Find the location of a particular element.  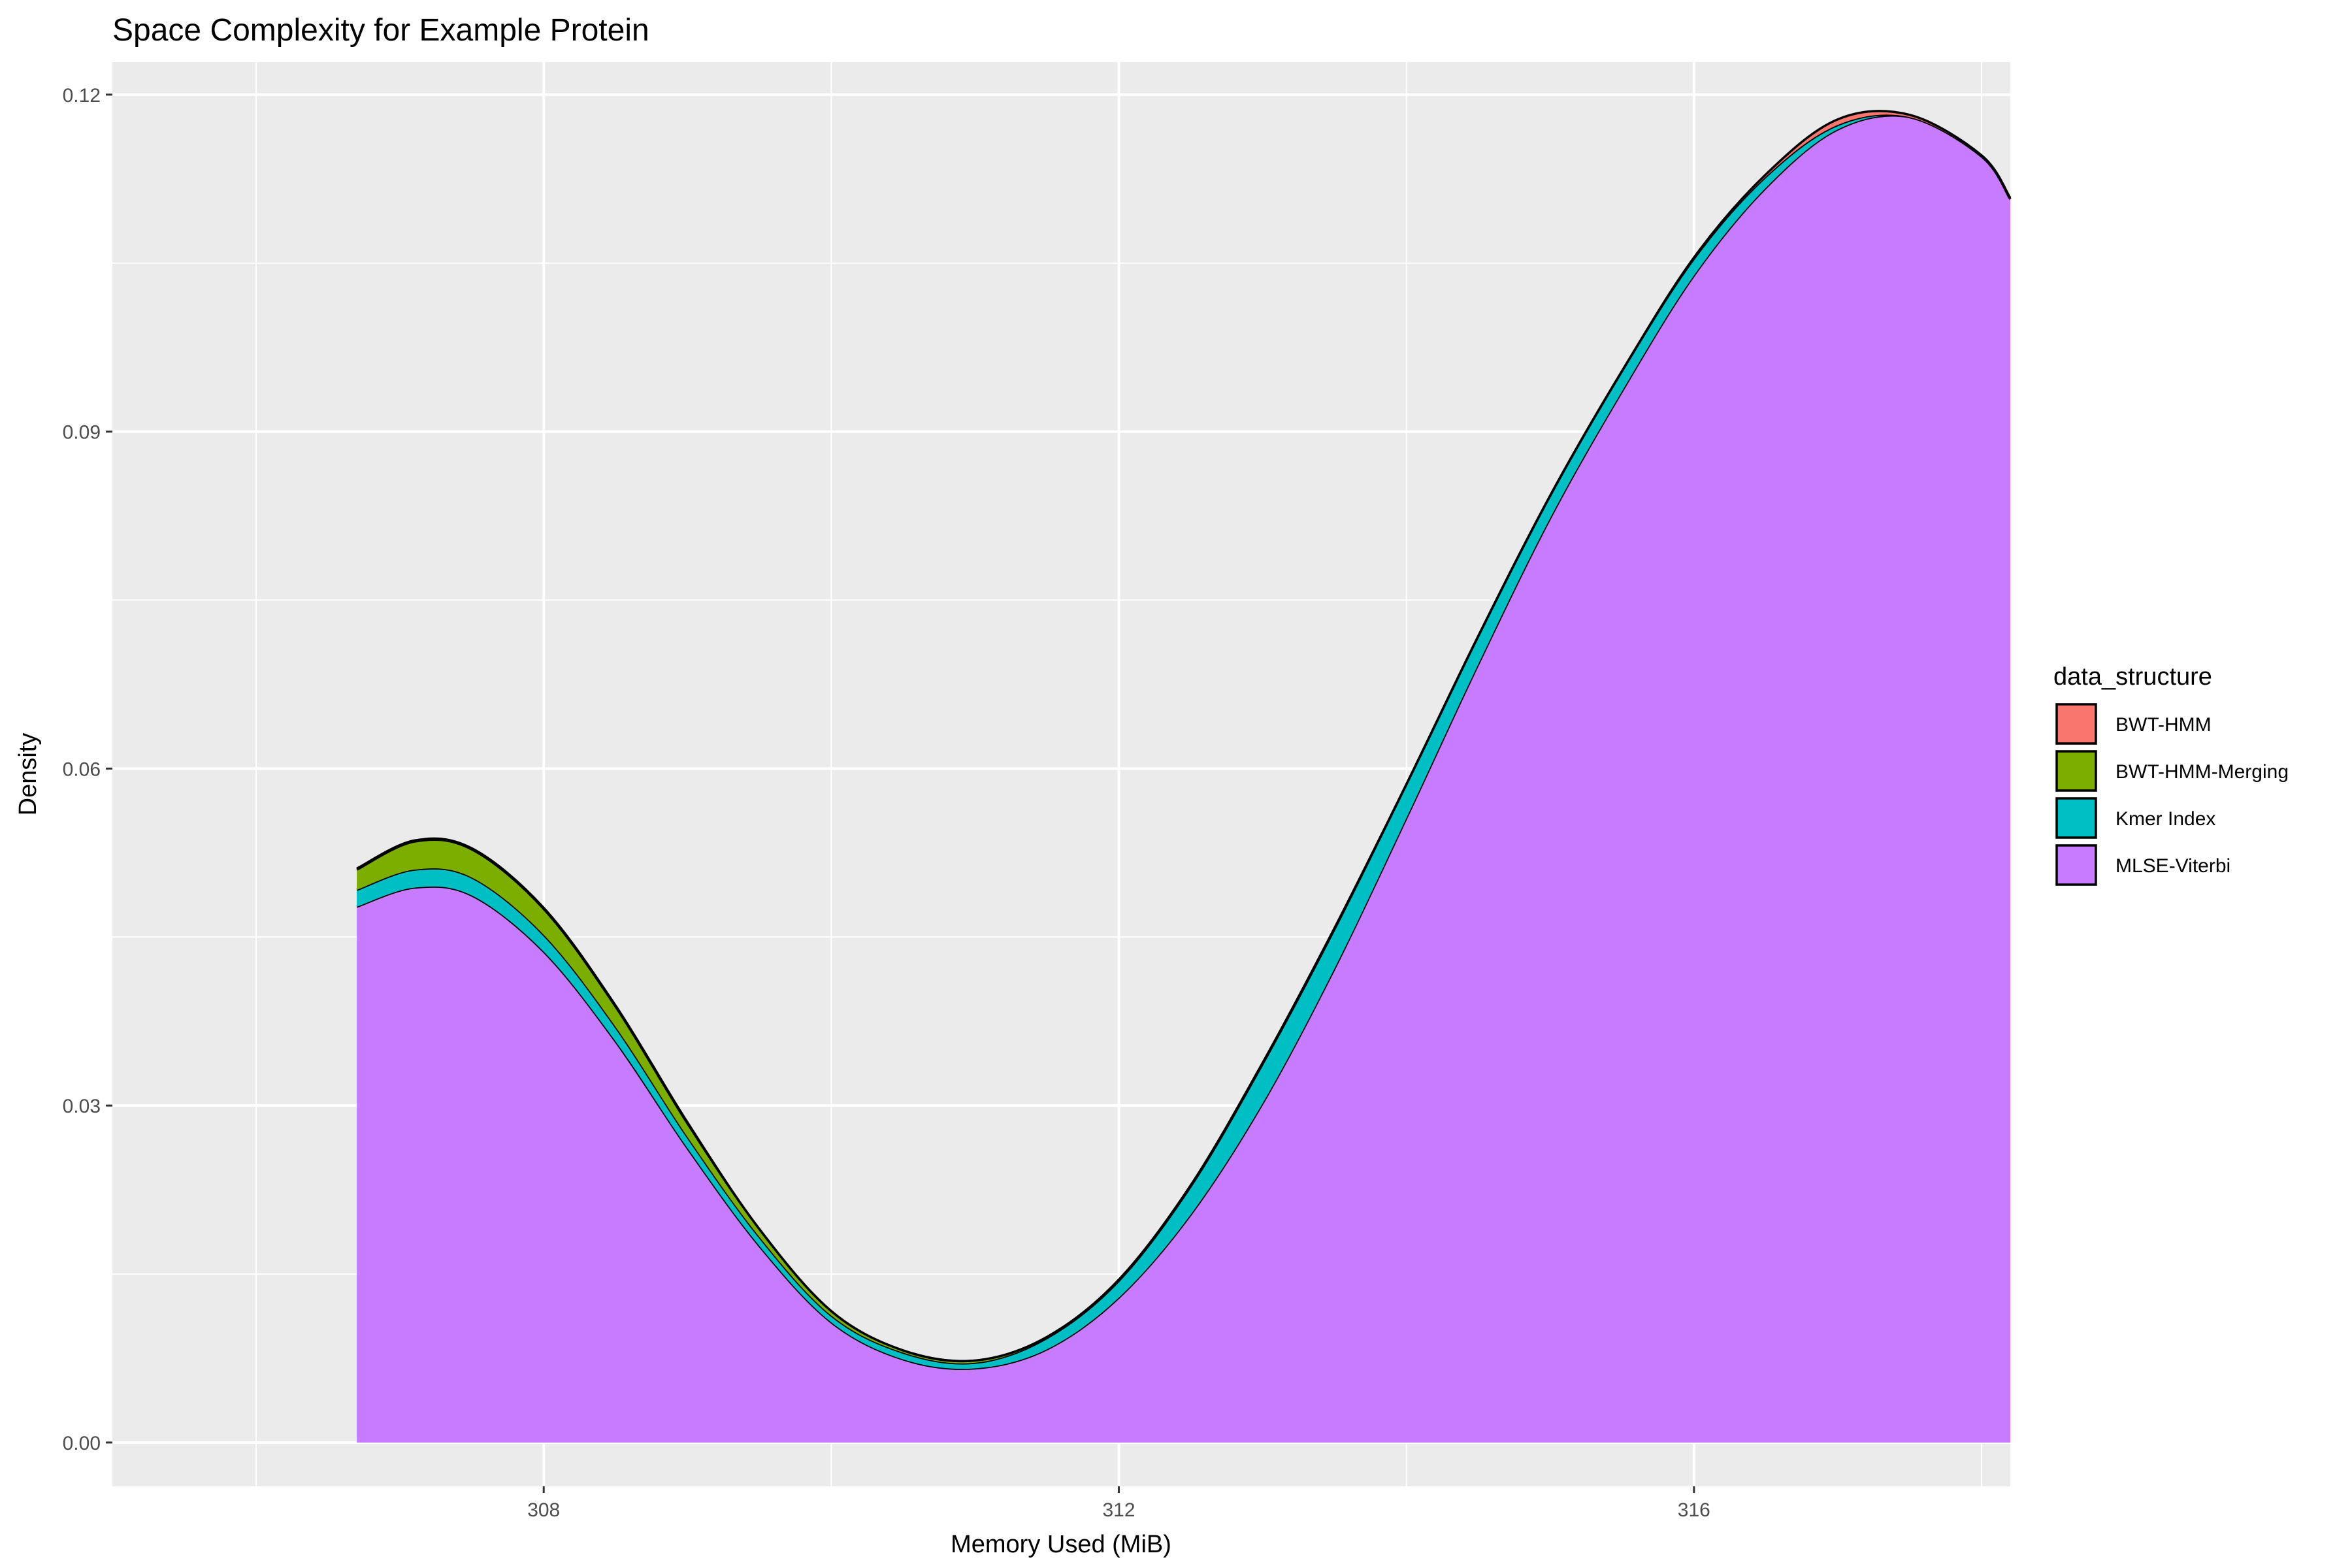

legend-label-bwt-hmm: BWT-HMM is located at coordinates (2163, 725).